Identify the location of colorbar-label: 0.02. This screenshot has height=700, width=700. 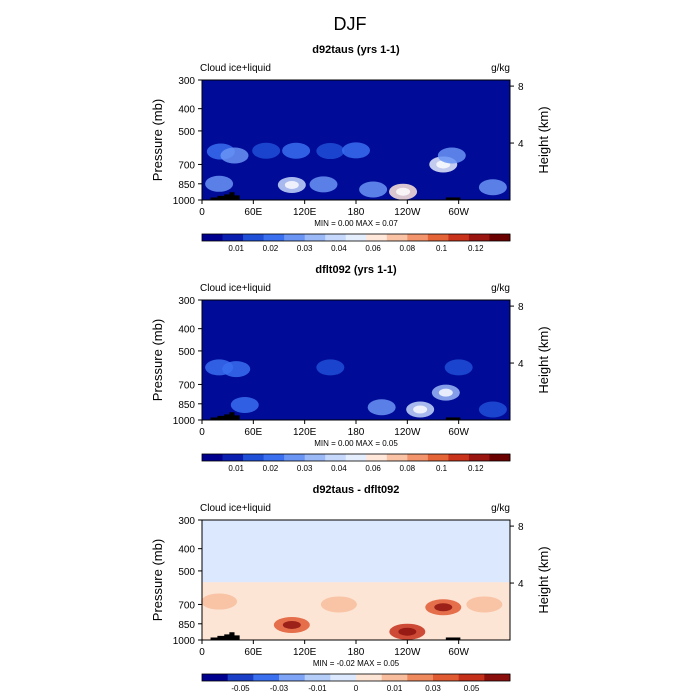
(271, 248).